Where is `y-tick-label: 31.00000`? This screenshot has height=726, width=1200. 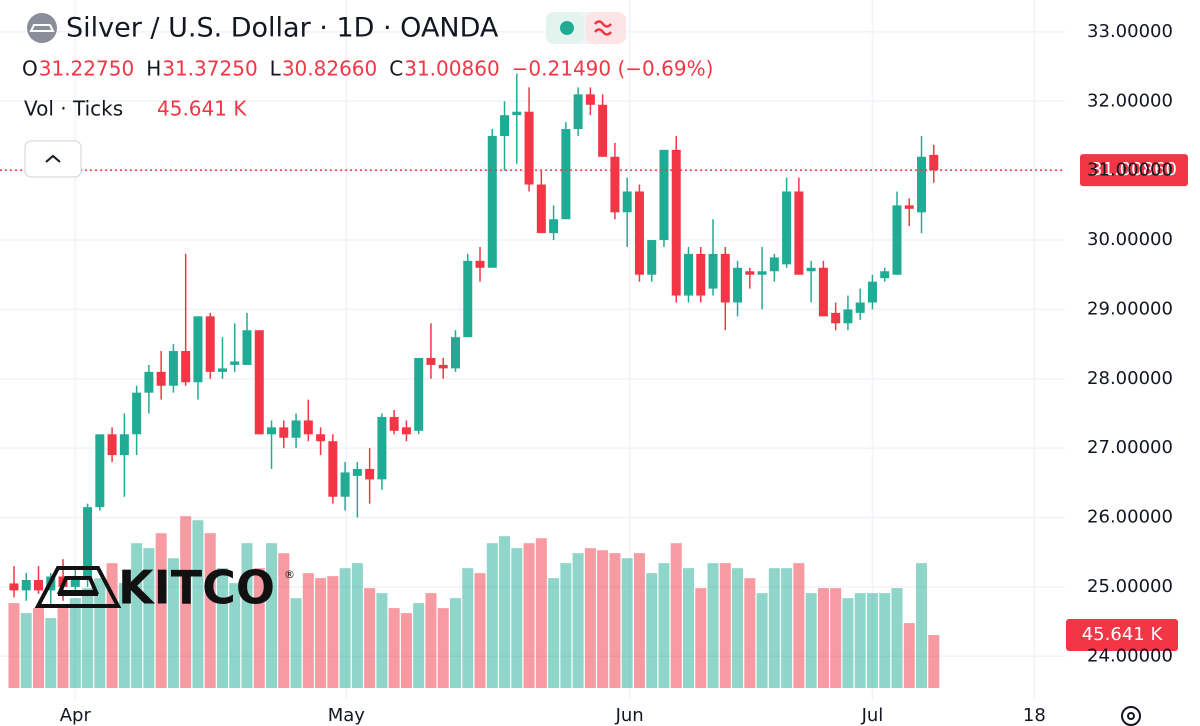 y-tick-label: 31.00000 is located at coordinates (1130, 170).